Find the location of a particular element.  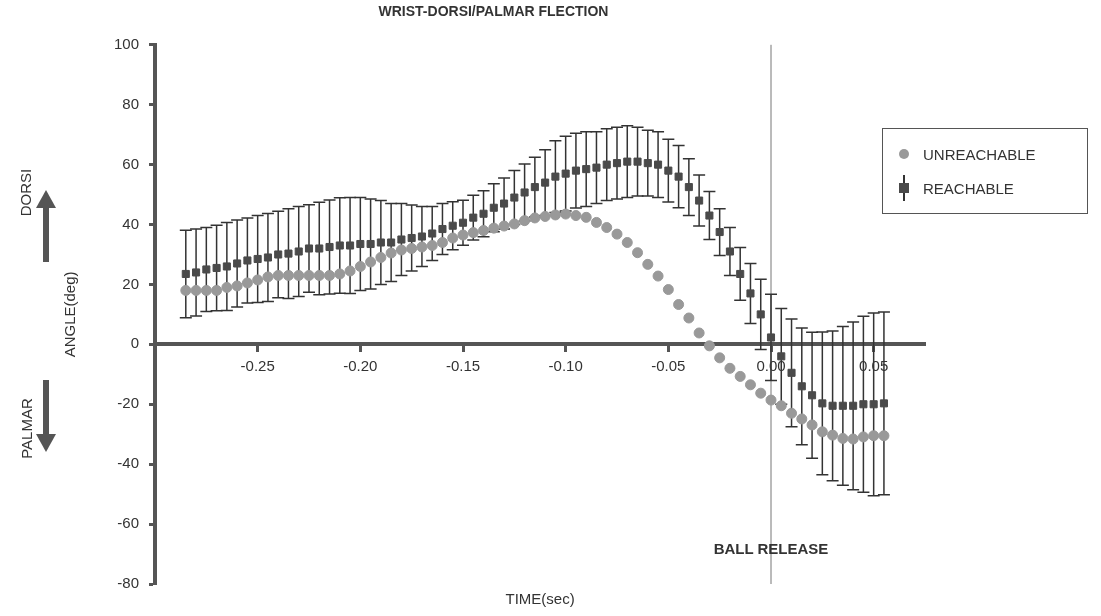

legend-label: UNREACHABLE is located at coordinates (979, 154).